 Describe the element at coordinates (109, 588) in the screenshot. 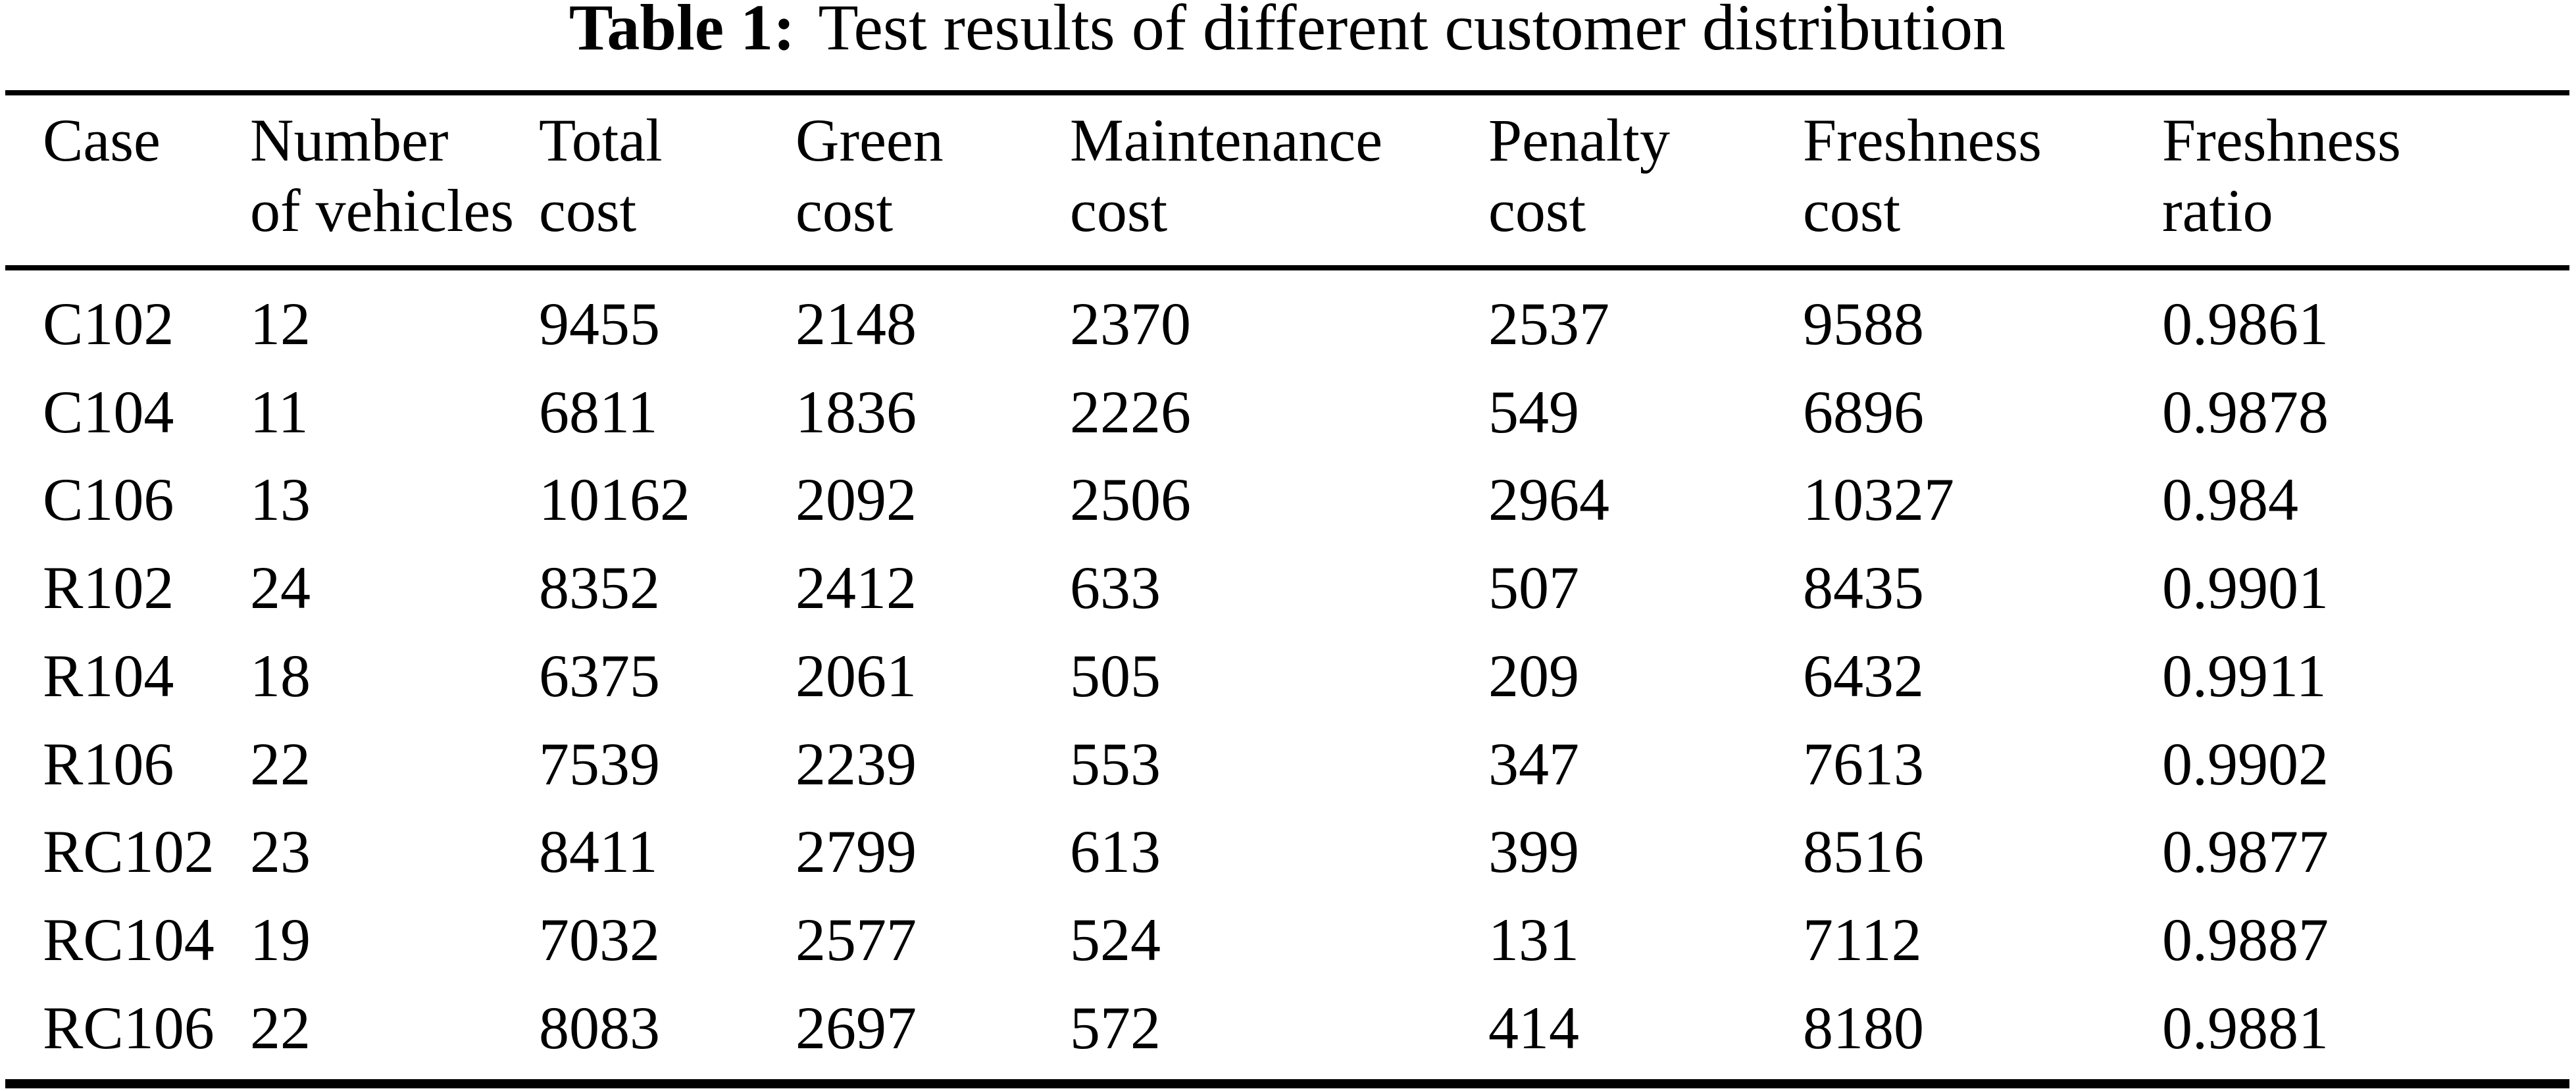

I see `cell-case: R102` at that location.